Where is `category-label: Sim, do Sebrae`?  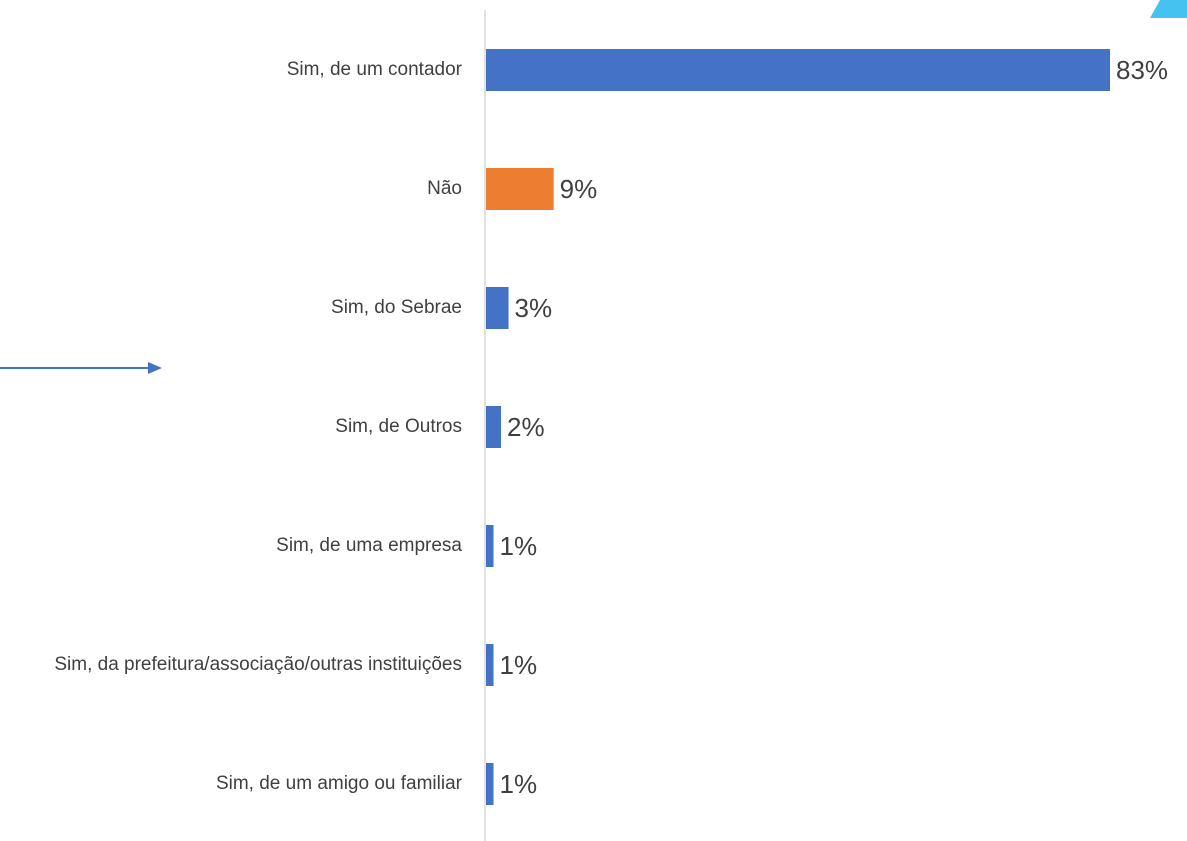 category-label: Sim, do Sebrae is located at coordinates (396, 308).